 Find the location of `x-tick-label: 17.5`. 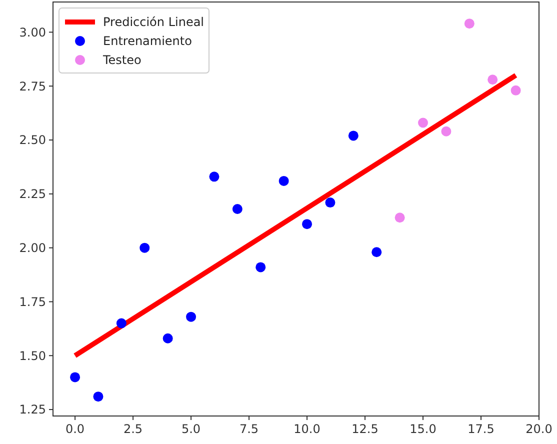

x-tick-label: 17.5 is located at coordinates (481, 429).